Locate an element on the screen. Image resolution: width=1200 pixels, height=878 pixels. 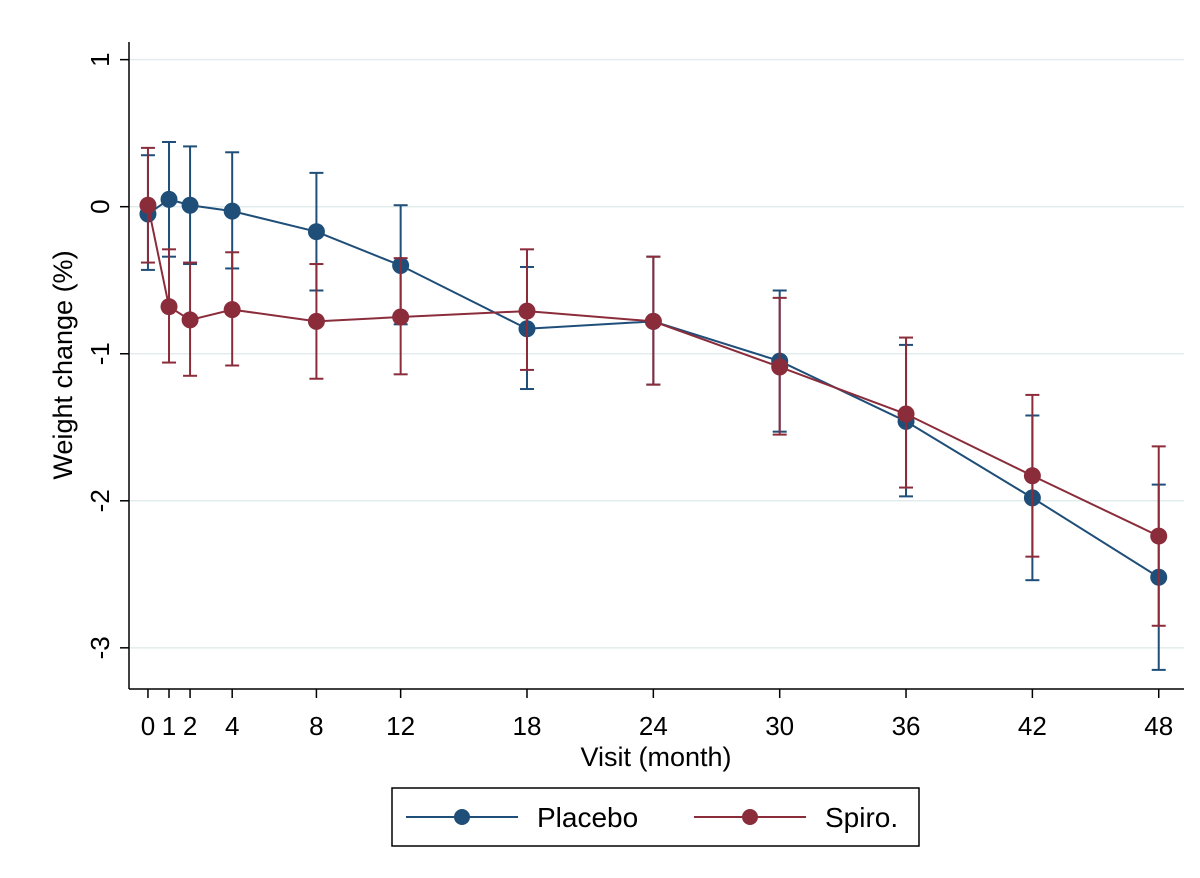
legend-label-spiro: Spiro. is located at coordinates (861, 817).